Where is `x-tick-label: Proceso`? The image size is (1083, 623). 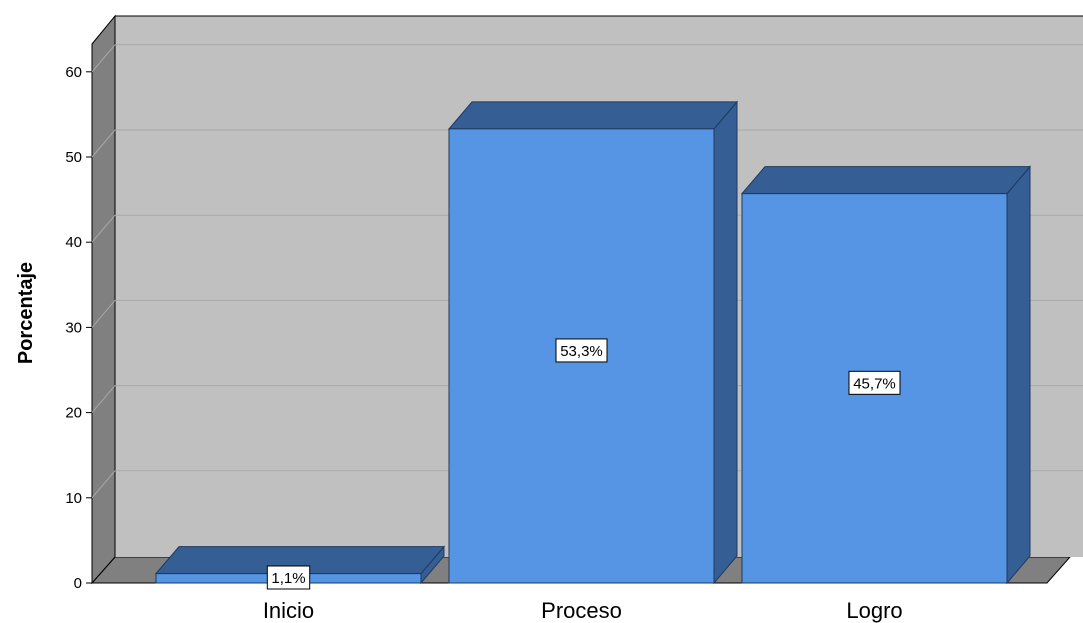 x-tick-label: Proceso is located at coordinates (581, 610).